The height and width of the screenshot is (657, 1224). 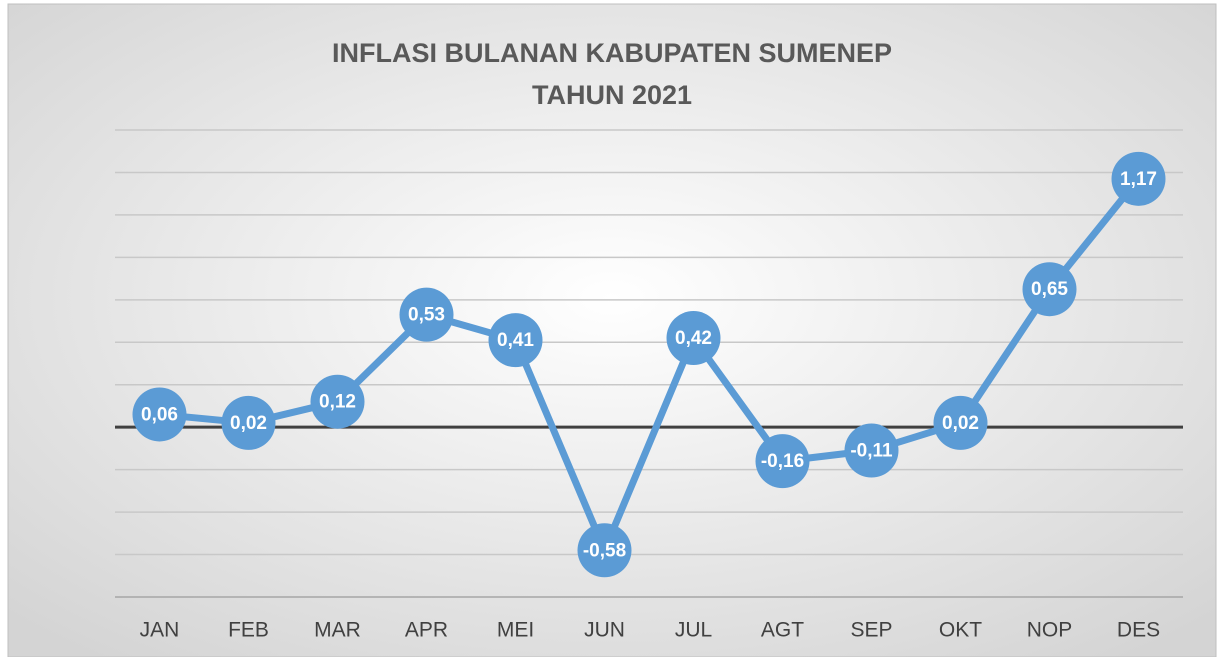 I want to click on x-tick-label: AGT, so click(x=782, y=630).